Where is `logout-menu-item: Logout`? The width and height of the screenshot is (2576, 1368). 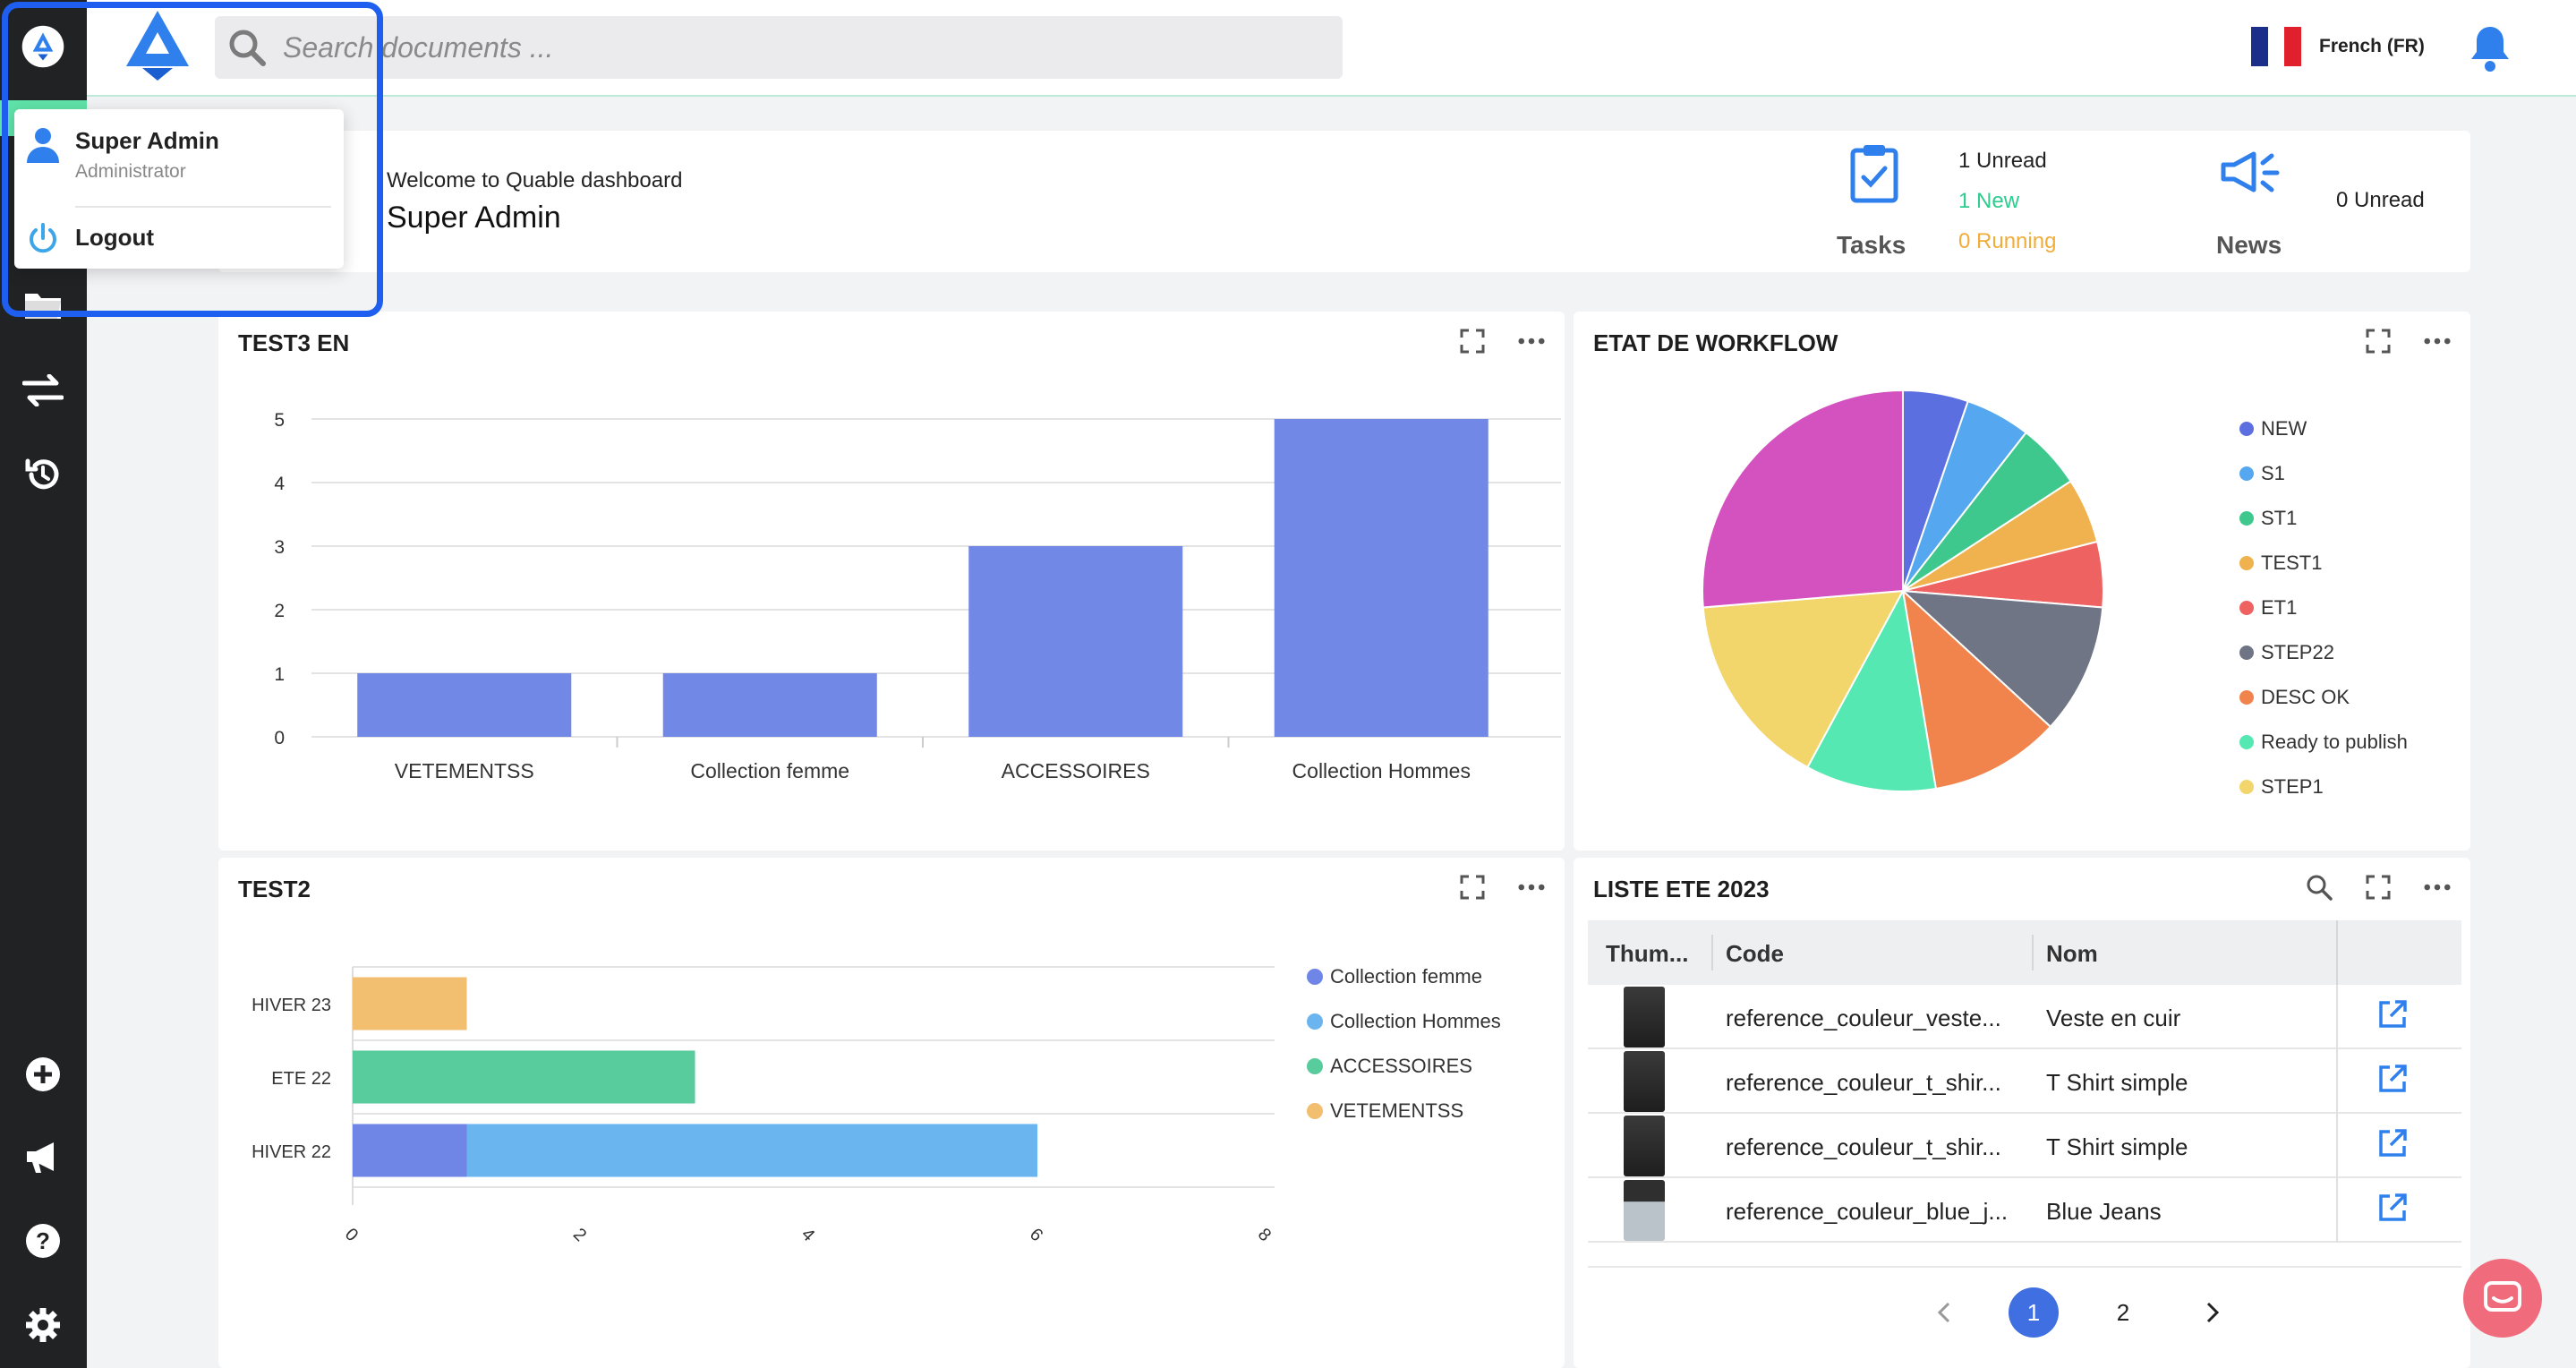
logout-menu-item: Logout is located at coordinates (179, 238).